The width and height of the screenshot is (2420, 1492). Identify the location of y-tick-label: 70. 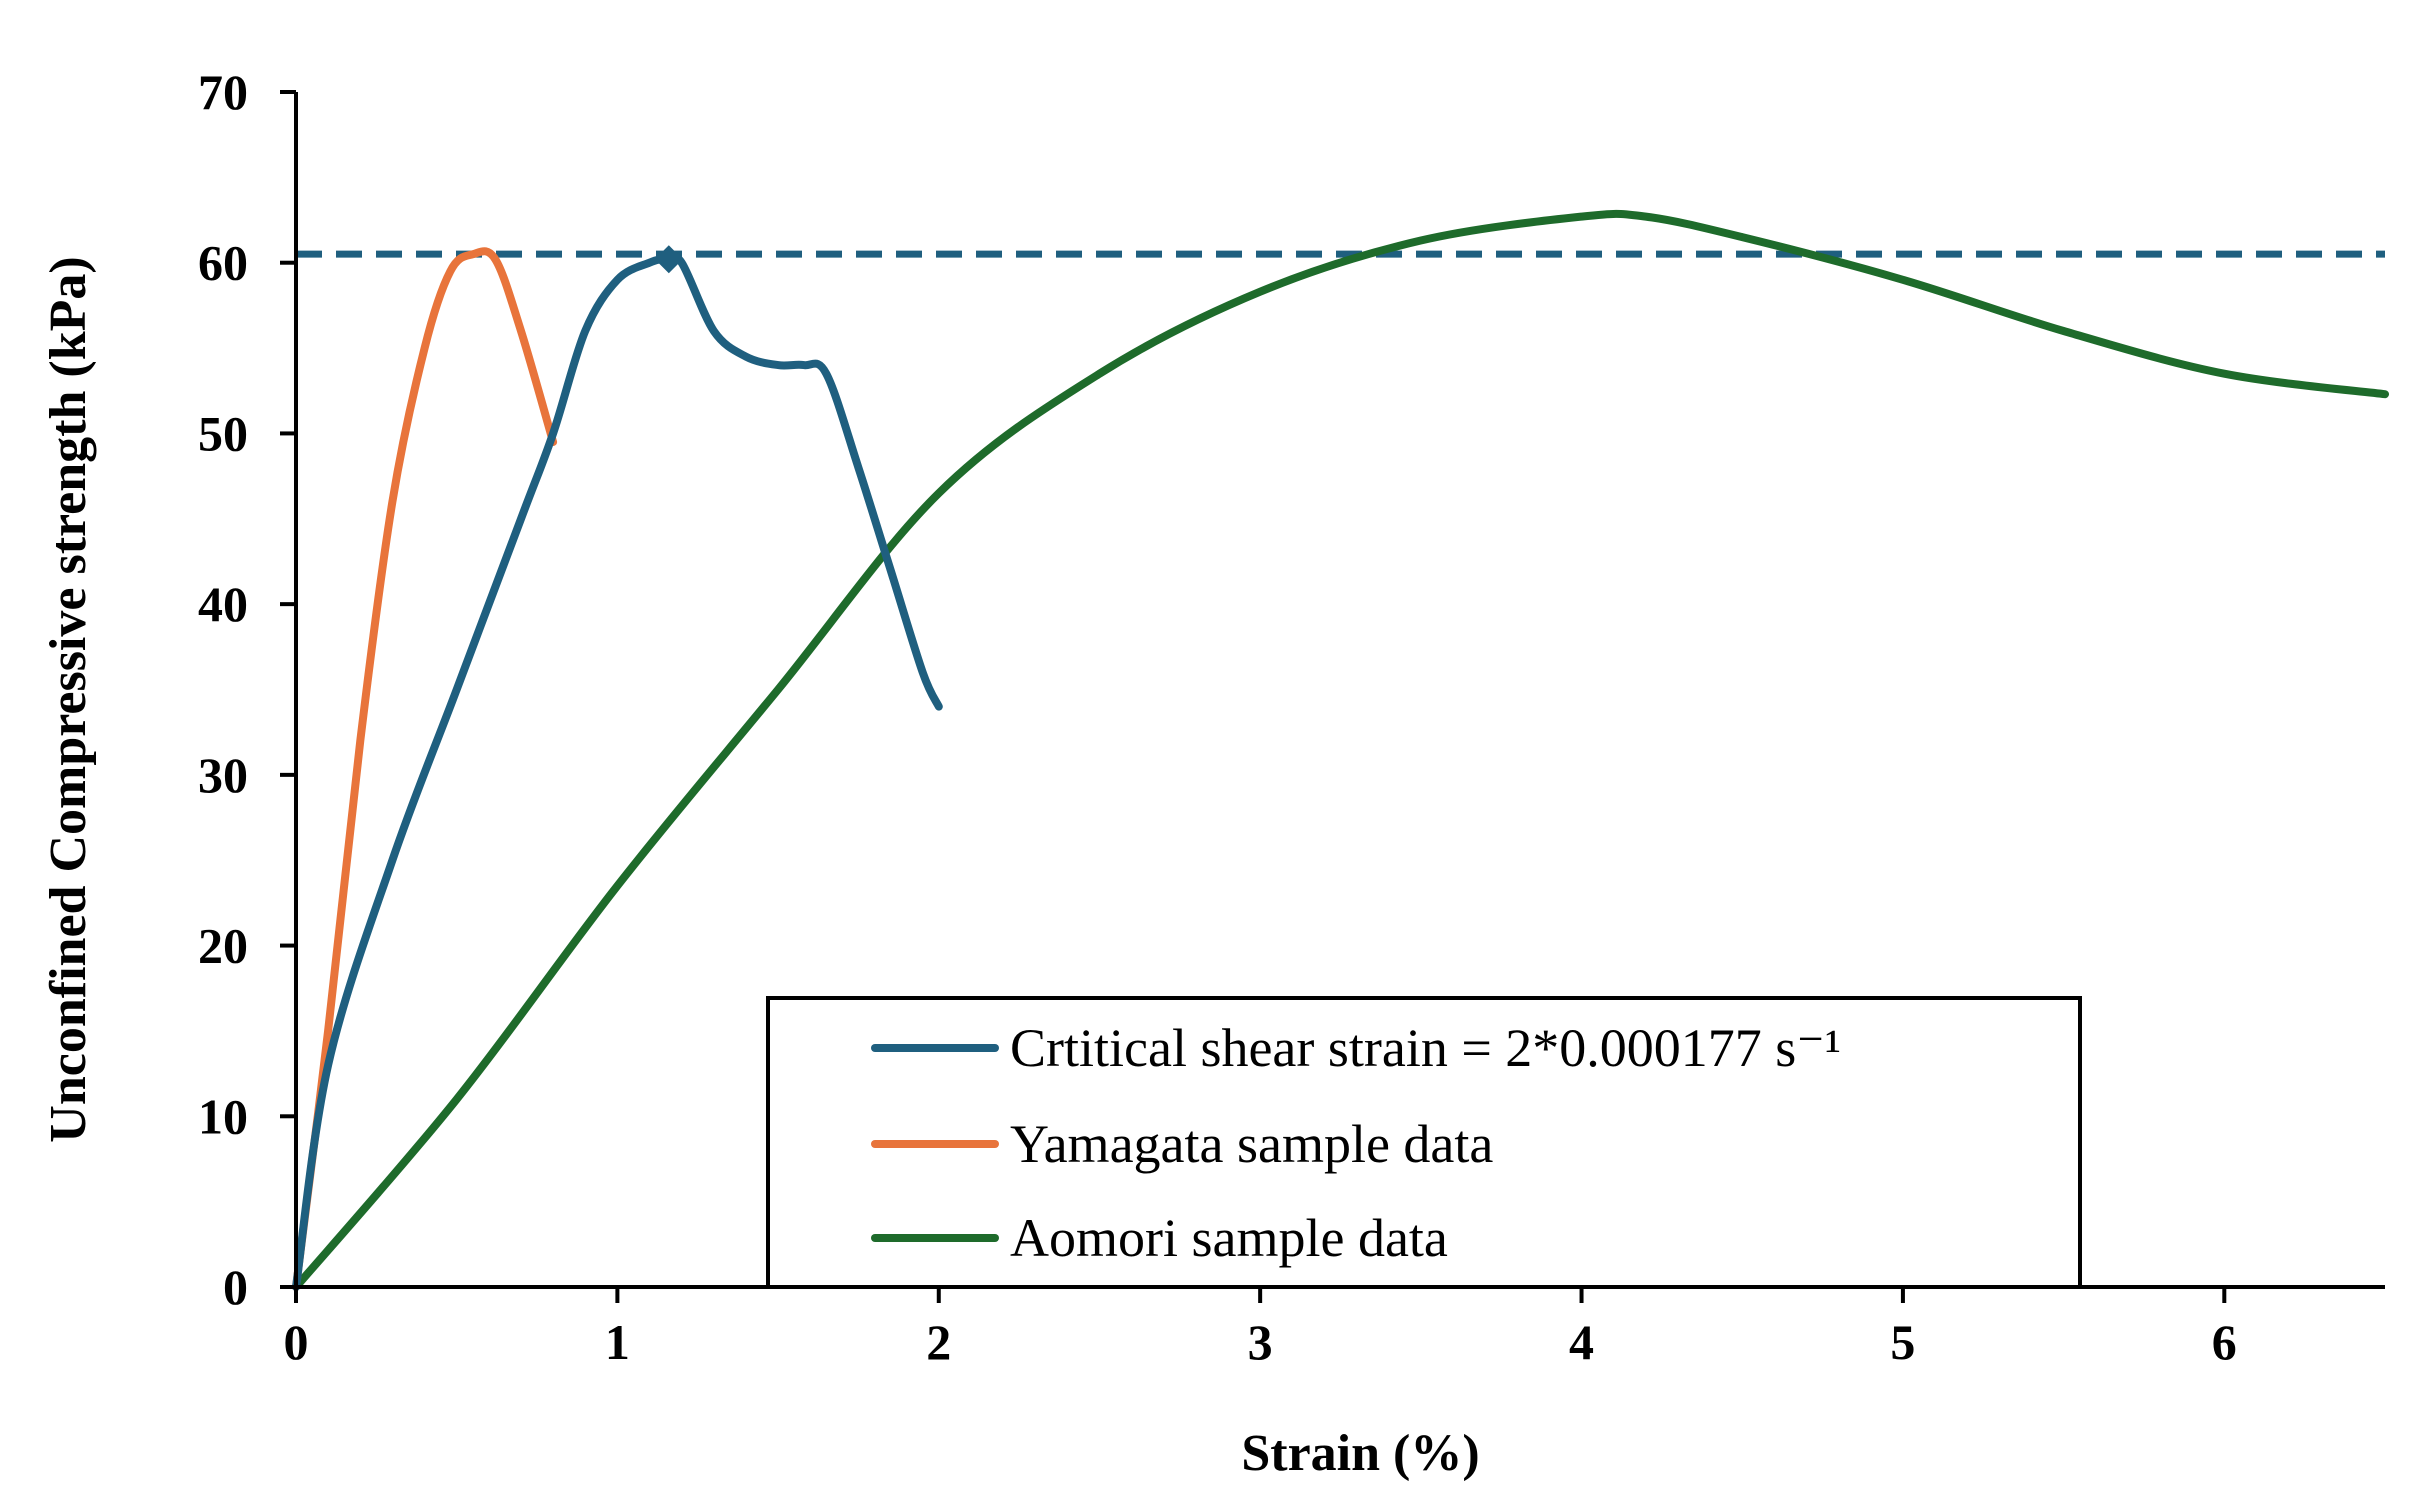
(223, 92).